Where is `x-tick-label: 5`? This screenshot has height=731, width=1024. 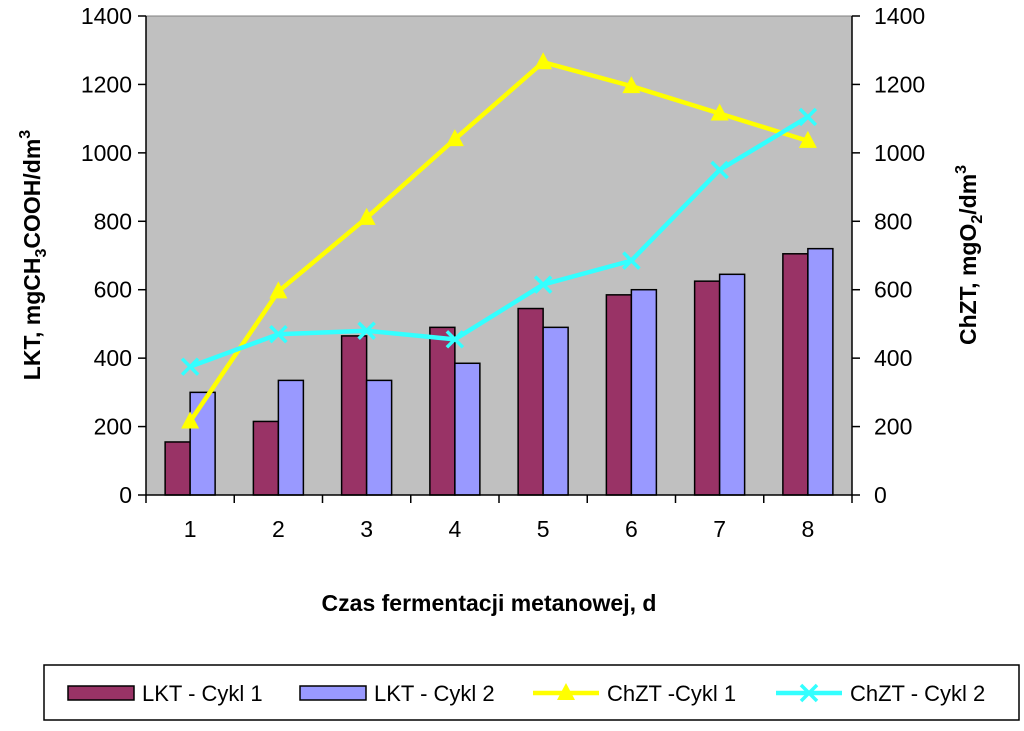
x-tick-label: 5 is located at coordinates (543, 529).